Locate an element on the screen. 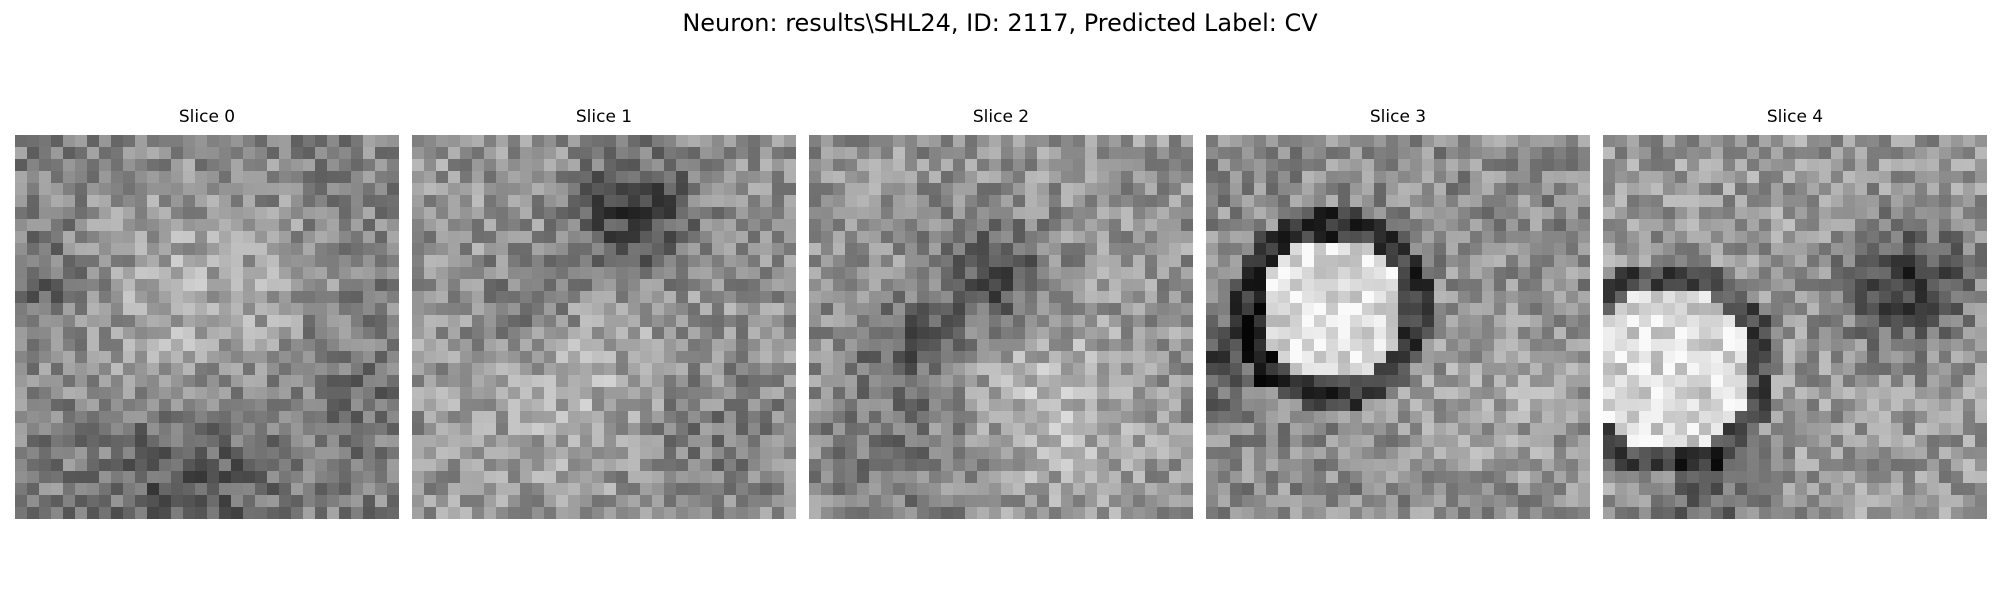 Image resolution: width=2000 pixels, height=600 pixels. slice-panel-3: Slice 3 is located at coordinates (1398, 312).